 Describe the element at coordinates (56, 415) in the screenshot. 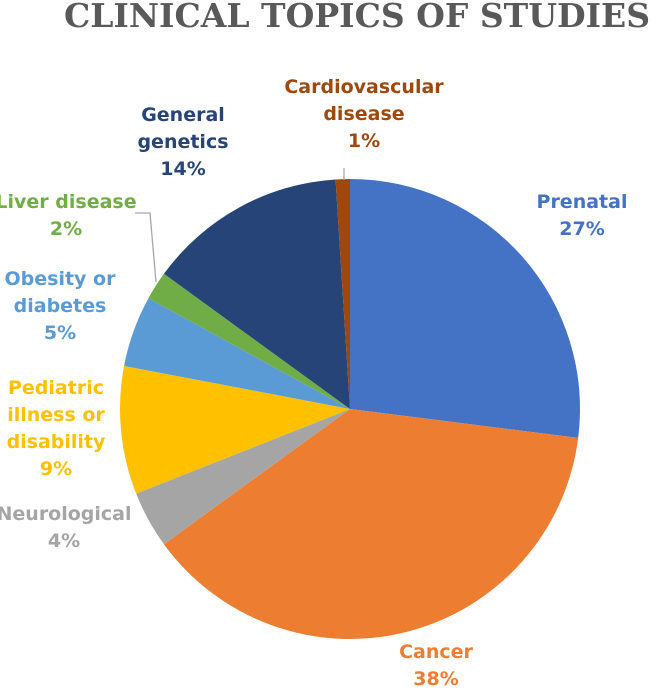

I see `slice-label-text-pediatric: illness or` at that location.